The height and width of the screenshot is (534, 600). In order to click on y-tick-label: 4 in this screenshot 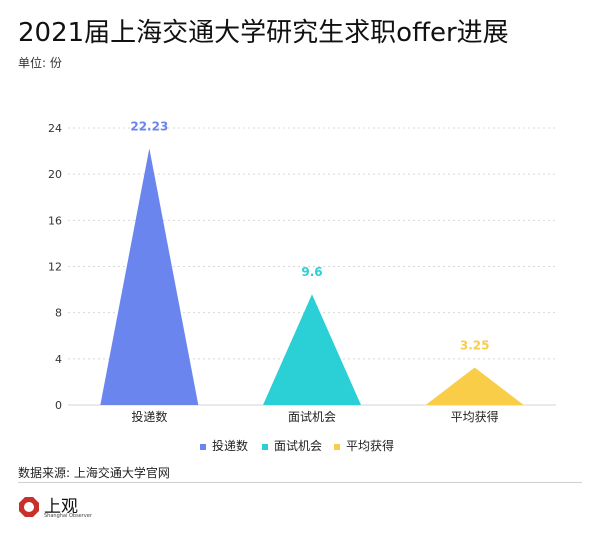, I will do `click(58, 359)`.